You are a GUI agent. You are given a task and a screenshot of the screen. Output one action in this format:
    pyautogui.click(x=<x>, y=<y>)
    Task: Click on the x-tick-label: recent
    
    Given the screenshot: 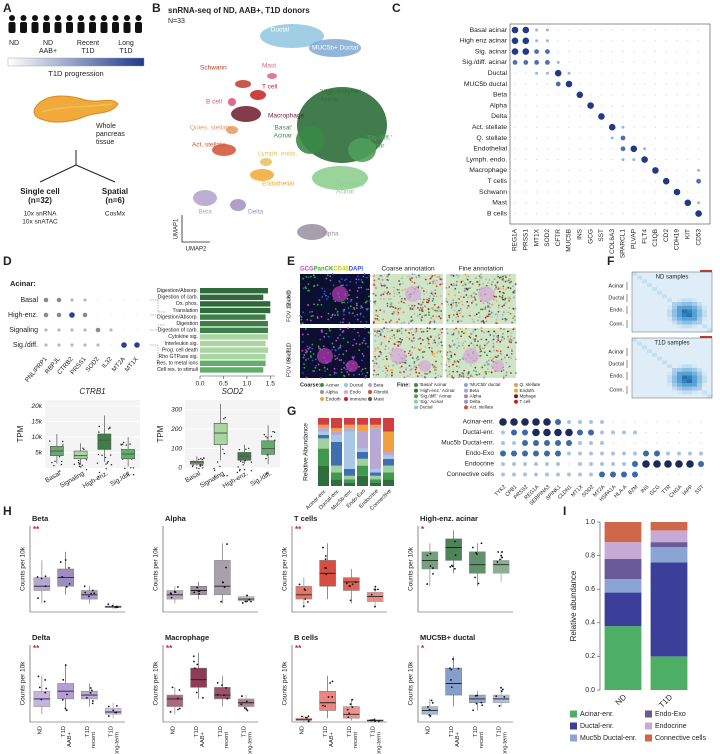 What is the action you would take?
    pyautogui.click(x=227, y=740)
    